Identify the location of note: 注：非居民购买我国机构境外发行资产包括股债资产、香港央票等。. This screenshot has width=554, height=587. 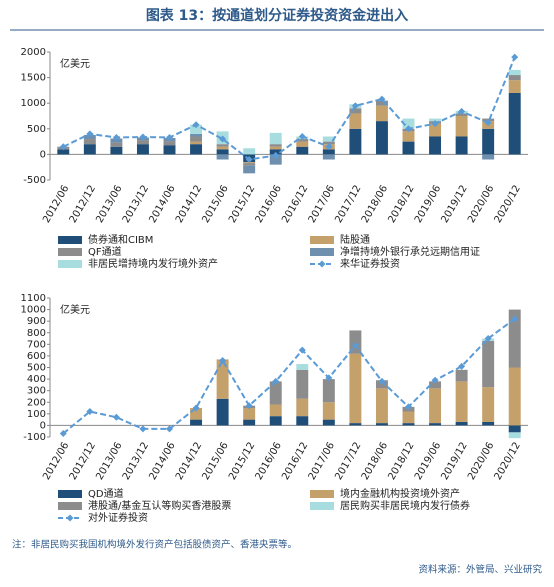
(154, 545).